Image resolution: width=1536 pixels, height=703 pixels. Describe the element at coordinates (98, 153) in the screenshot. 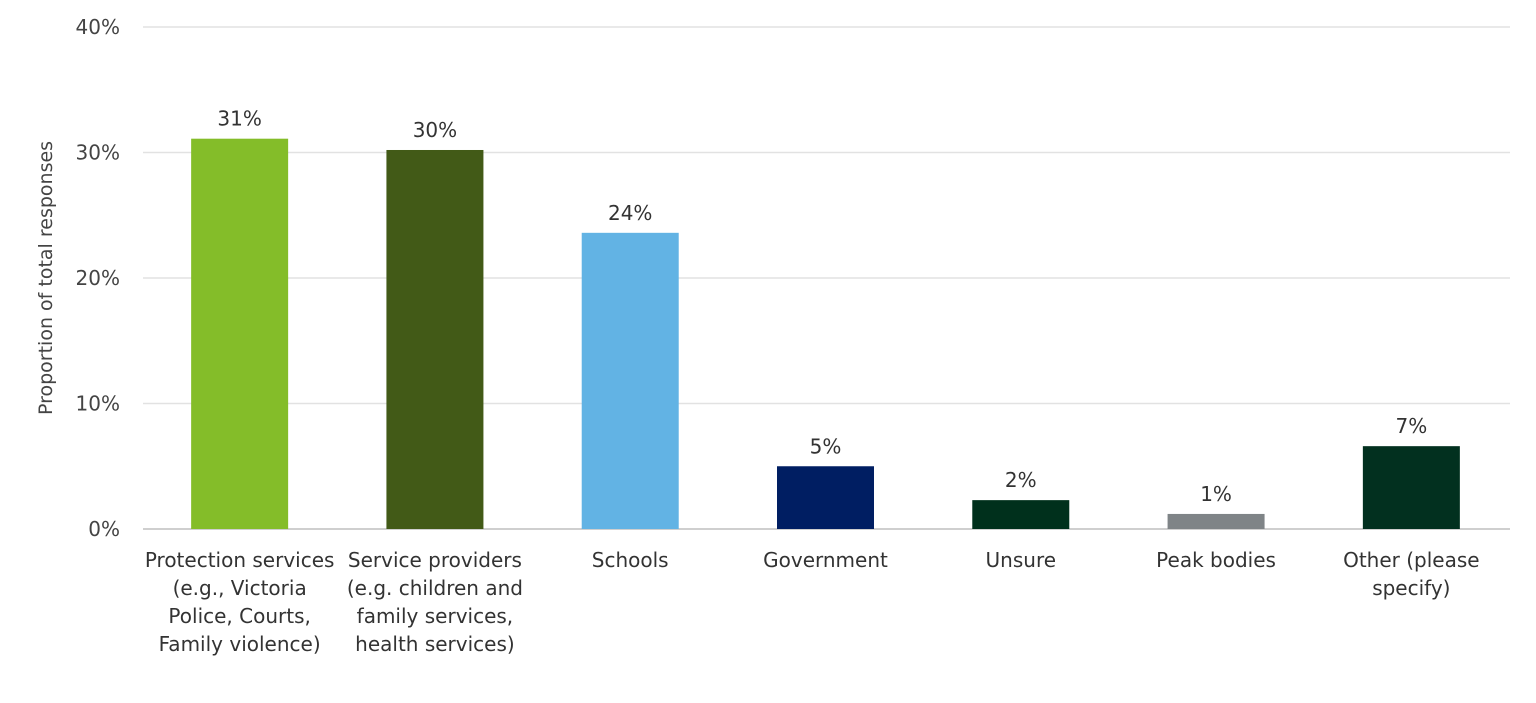

I see `y-tick-label: 30%` at that location.